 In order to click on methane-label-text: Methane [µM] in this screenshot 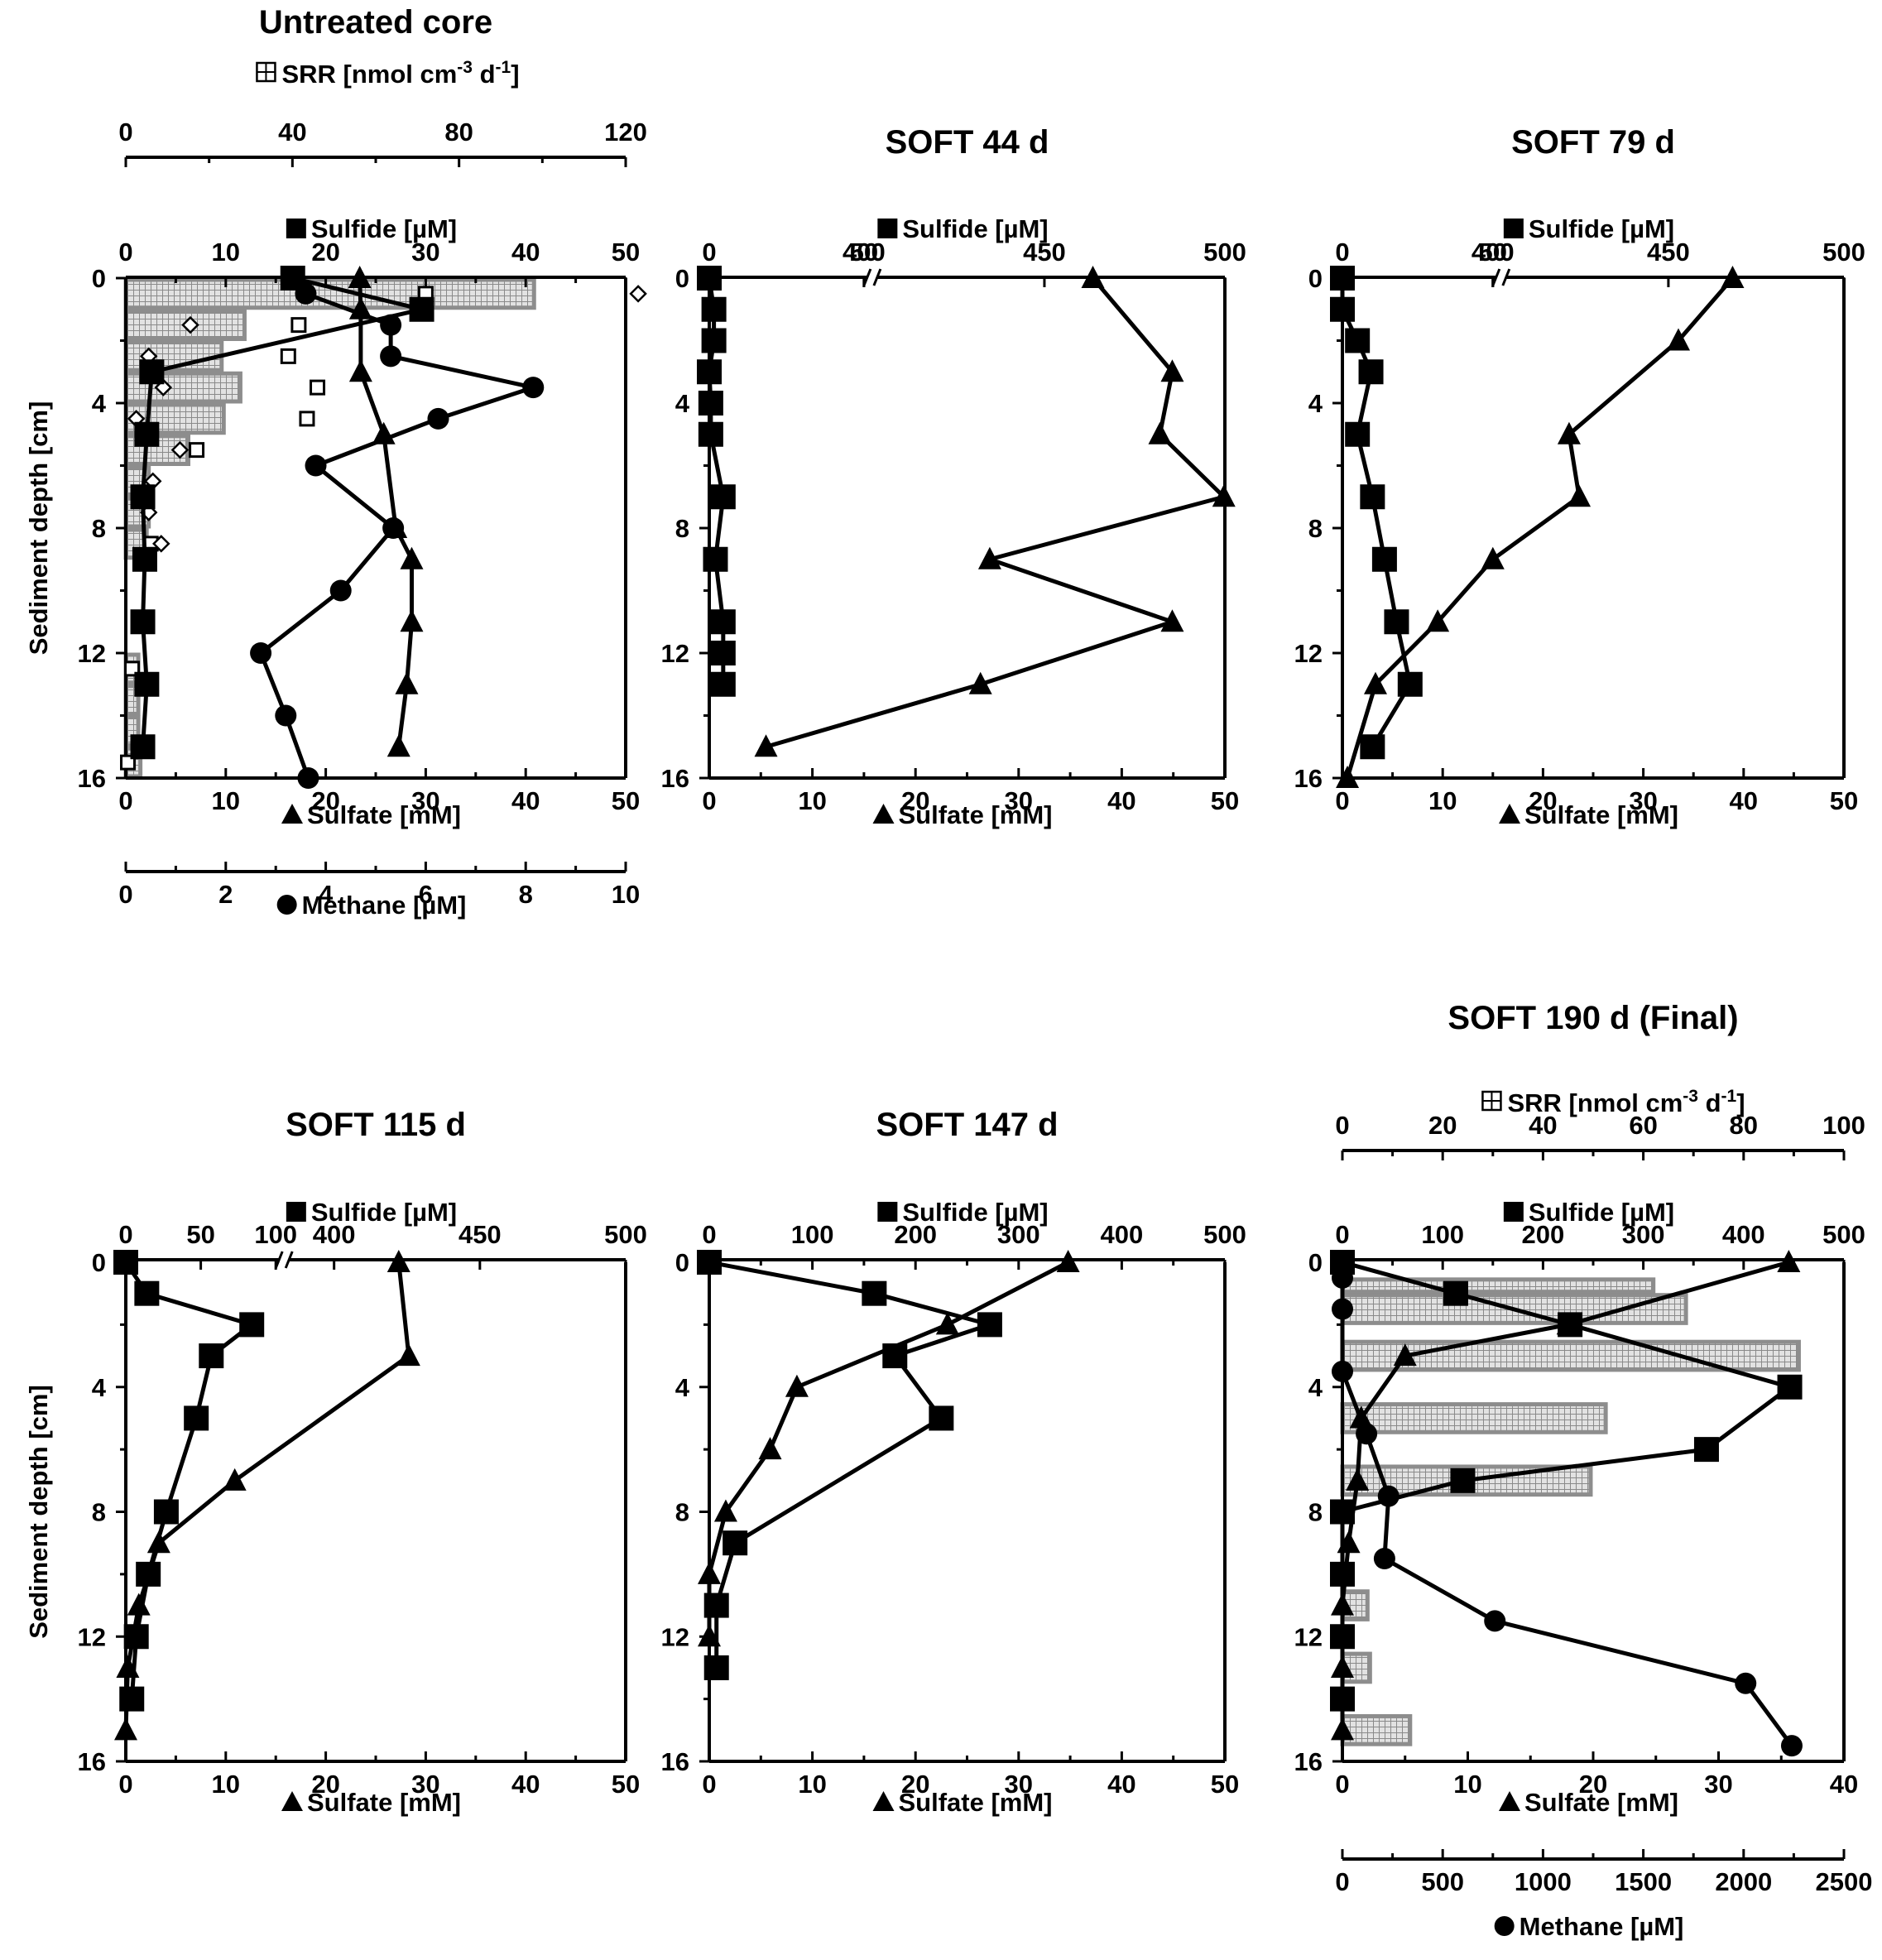, I will do `click(1602, 1927)`.